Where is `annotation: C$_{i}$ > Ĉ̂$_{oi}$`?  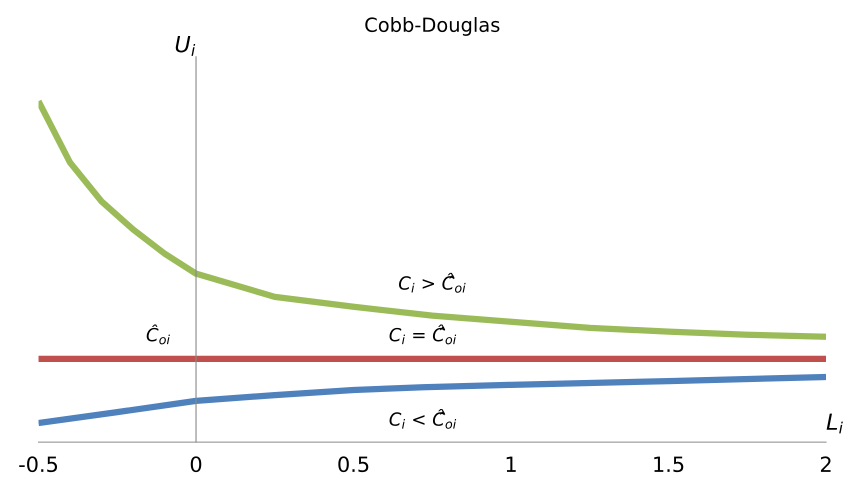
annotation: C$_{i}$ > Ĉ̂$_{oi}$ is located at coordinates (432, 282).